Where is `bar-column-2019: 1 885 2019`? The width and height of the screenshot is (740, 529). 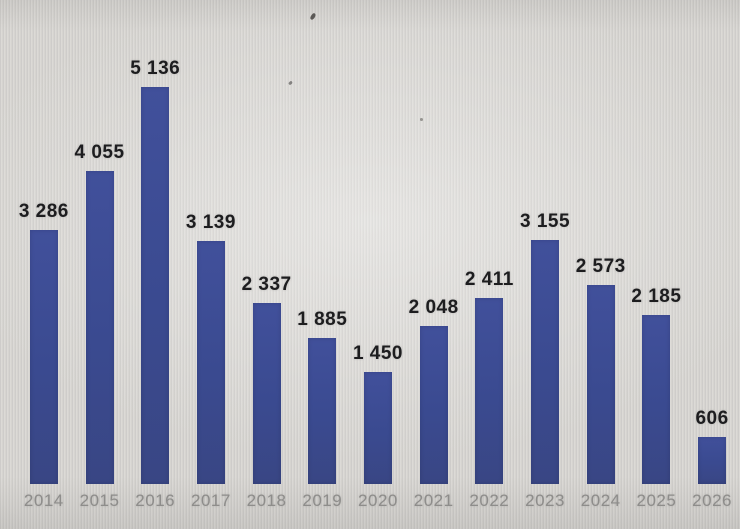
bar-column-2019: 1 885 2019 is located at coordinates (322, 419).